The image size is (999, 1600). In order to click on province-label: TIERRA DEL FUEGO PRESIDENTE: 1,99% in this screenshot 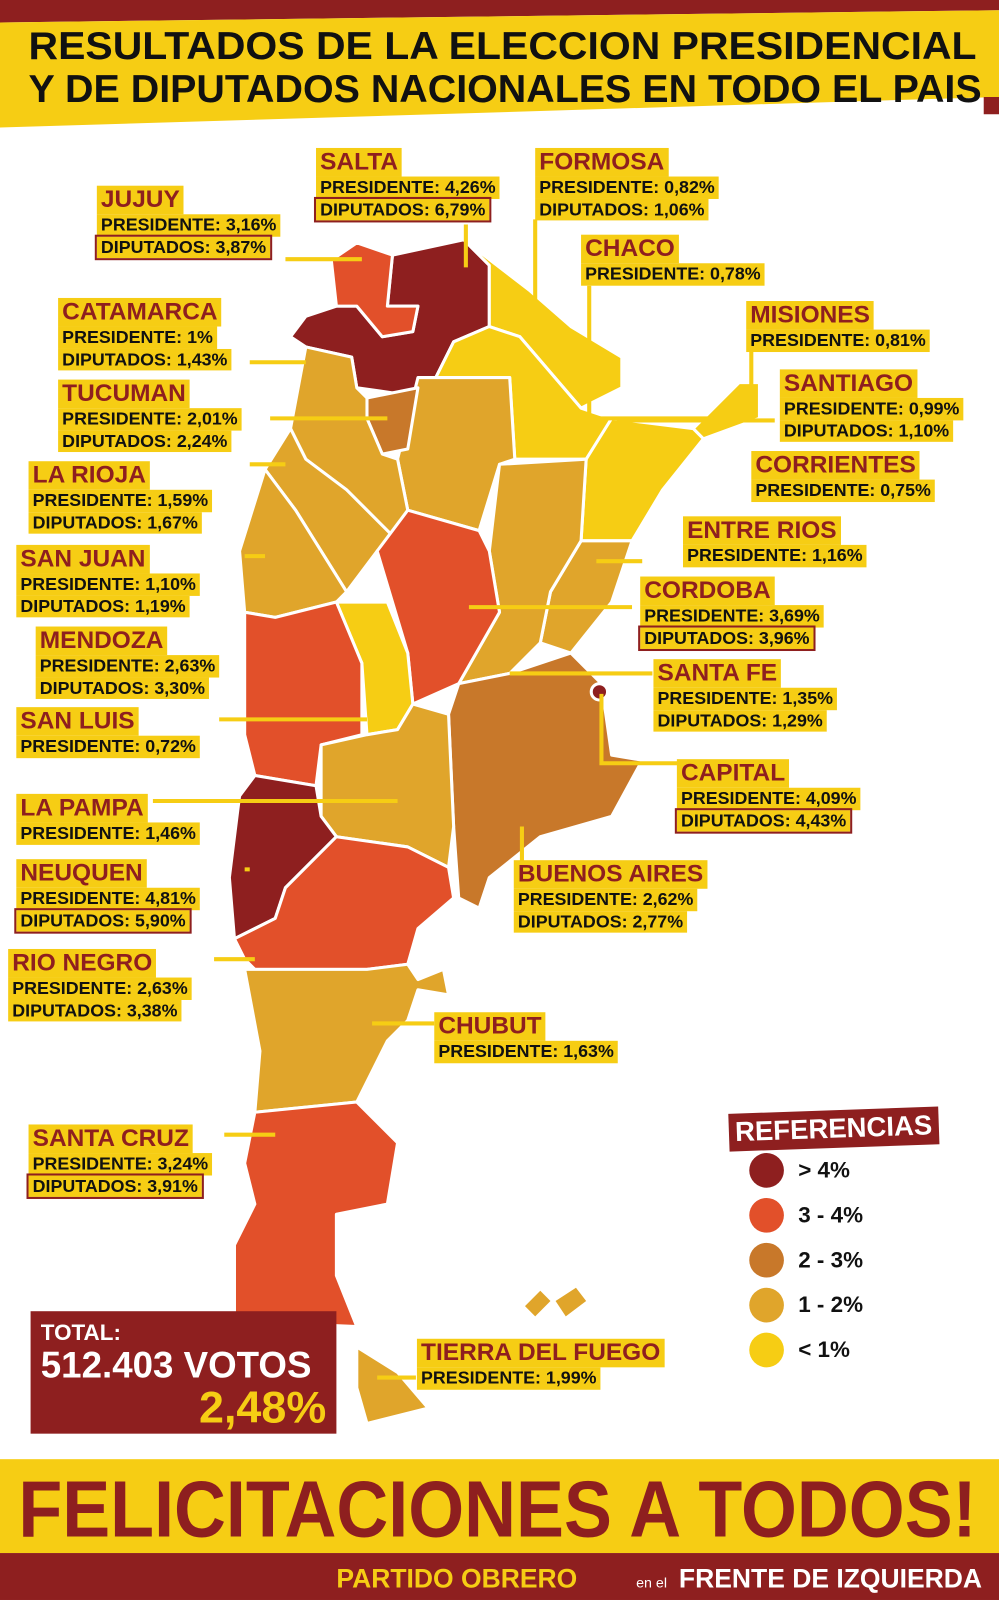, I will do `click(540, 1364)`.